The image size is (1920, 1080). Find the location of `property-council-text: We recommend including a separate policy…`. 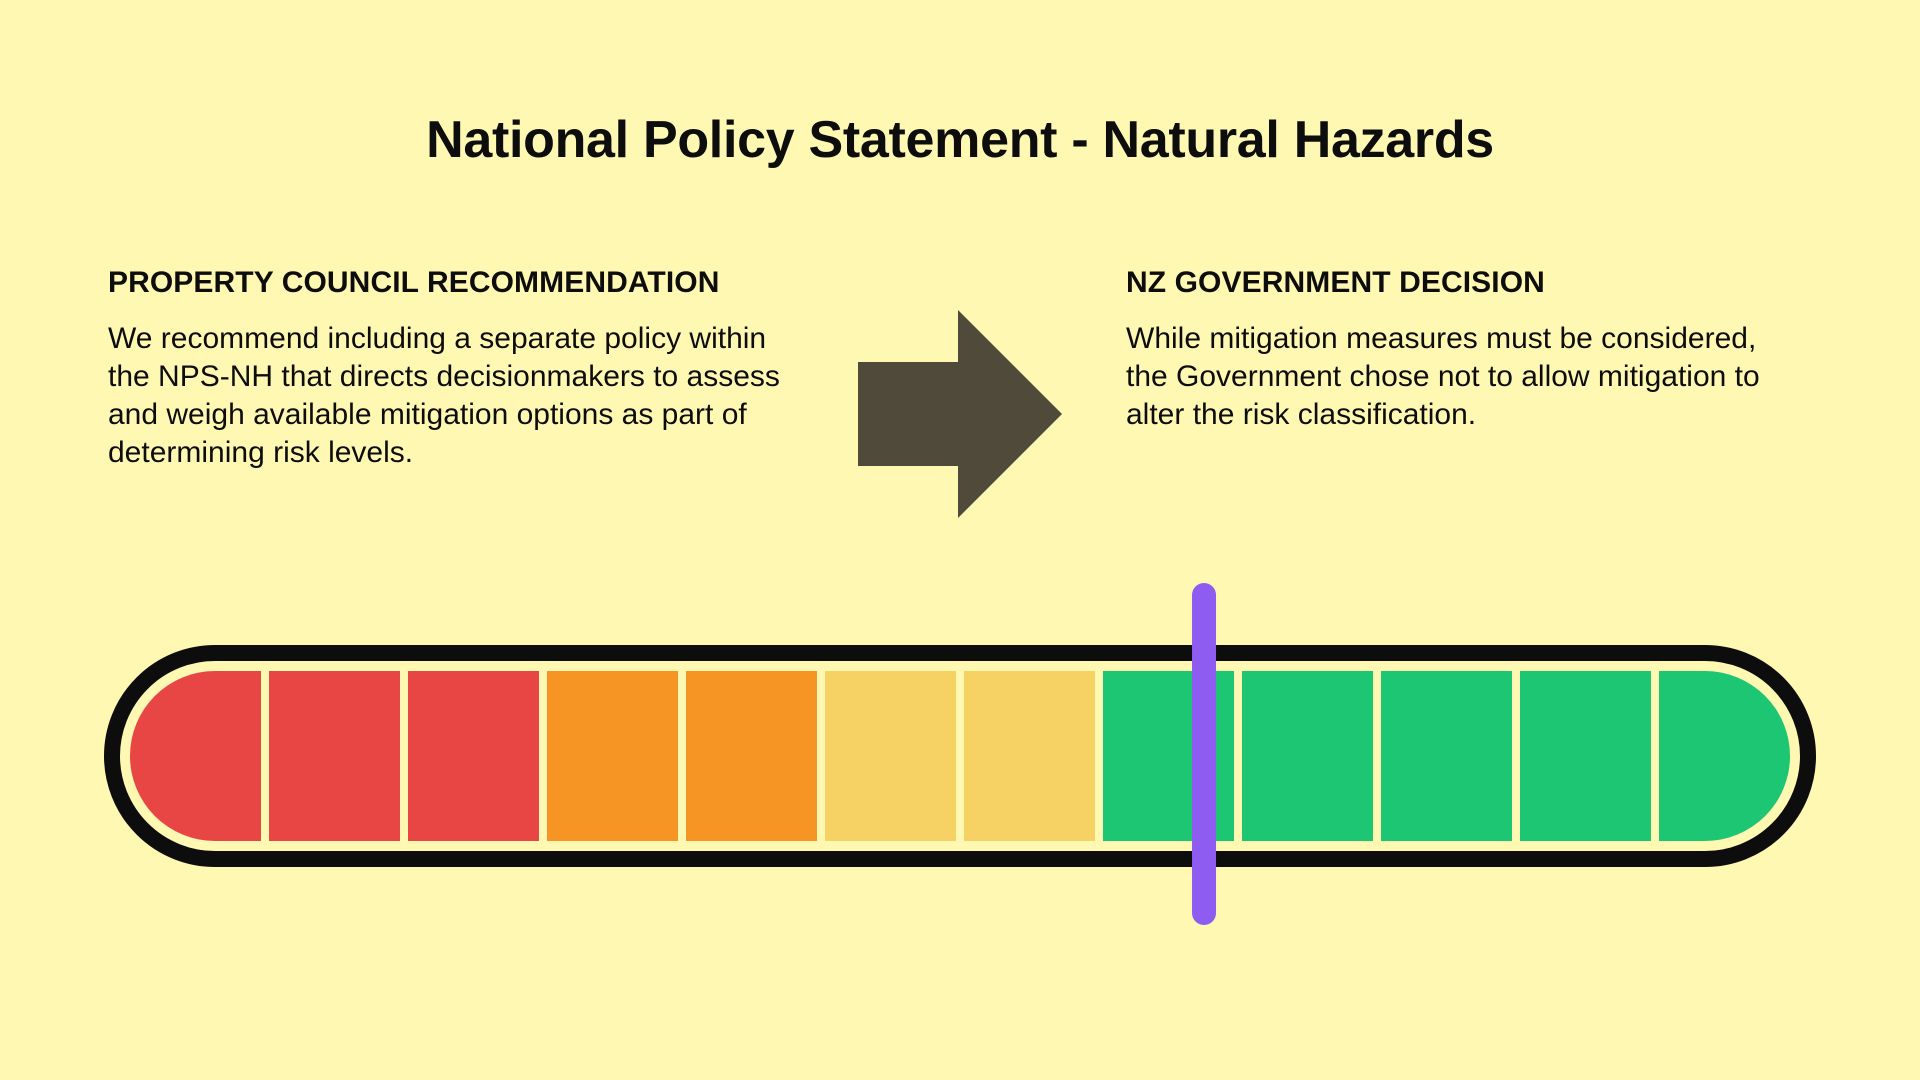

property-council-text: We recommend including a separate policy… is located at coordinates (444, 395).